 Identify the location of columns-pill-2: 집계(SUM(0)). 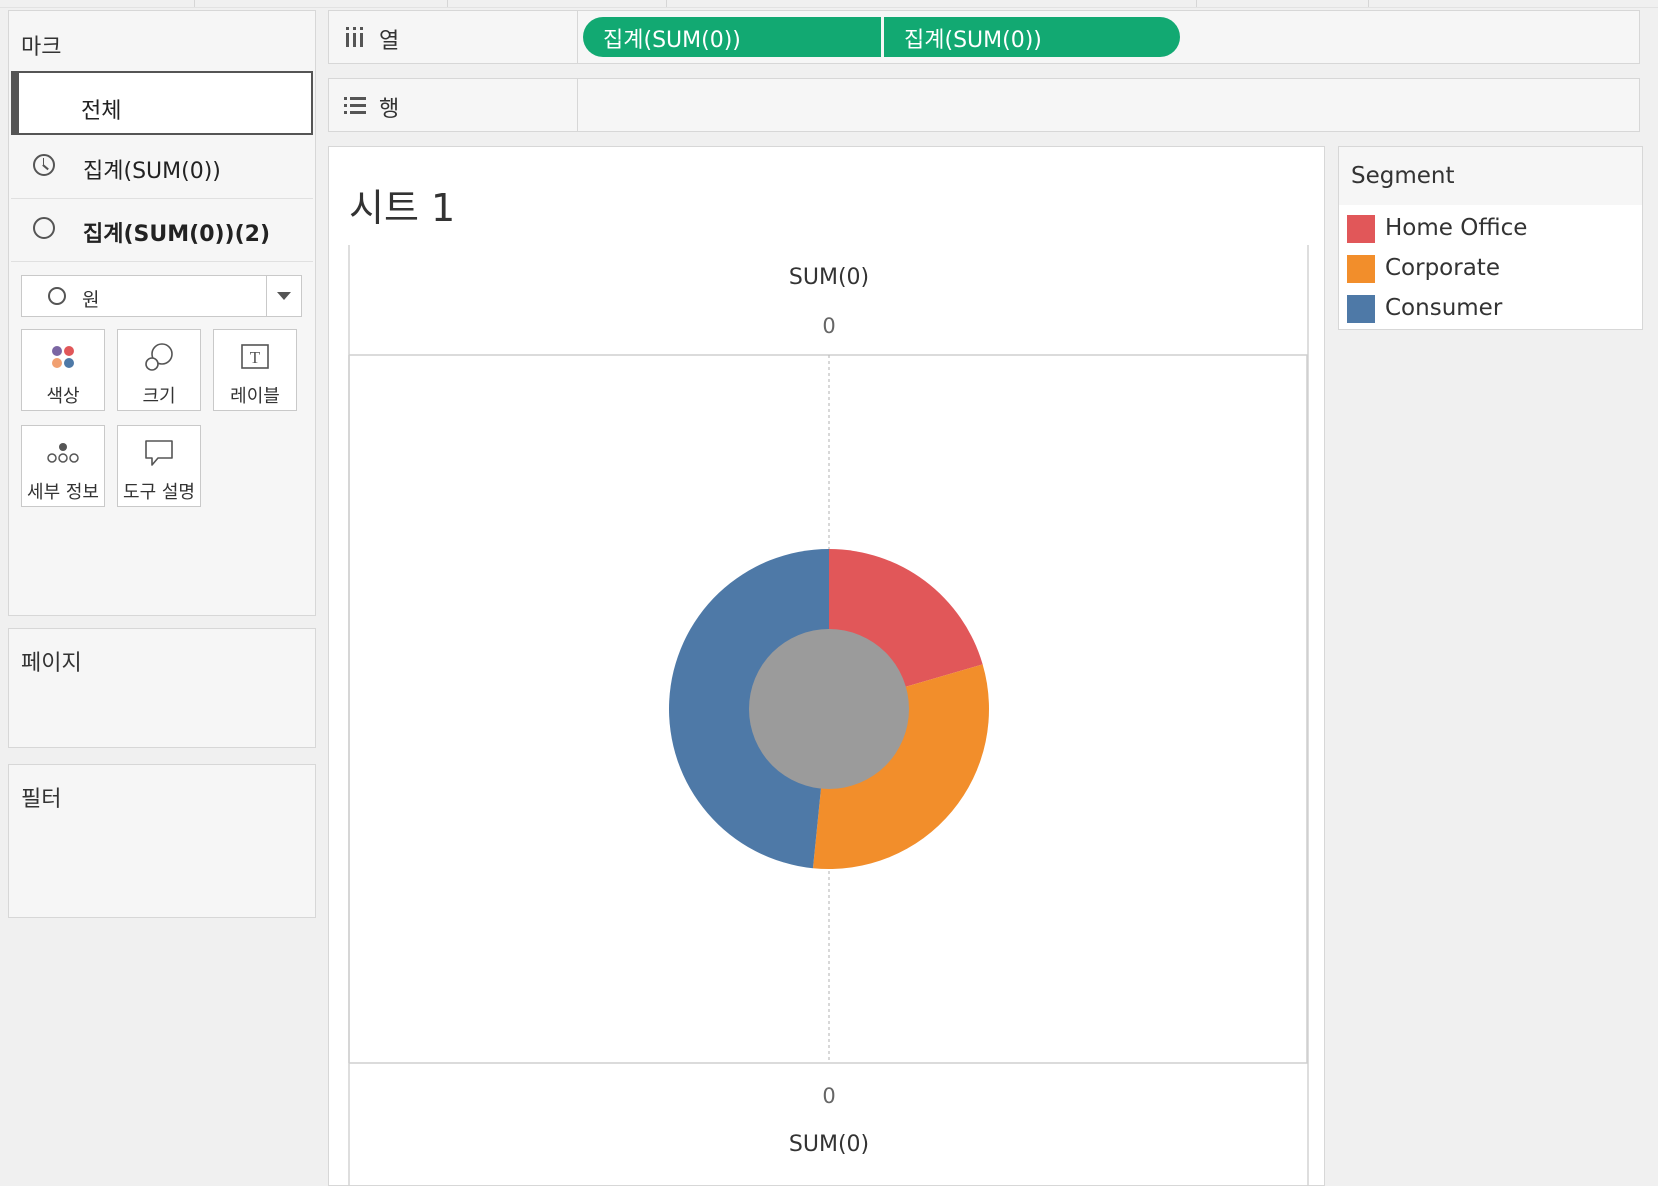
(1032, 37).